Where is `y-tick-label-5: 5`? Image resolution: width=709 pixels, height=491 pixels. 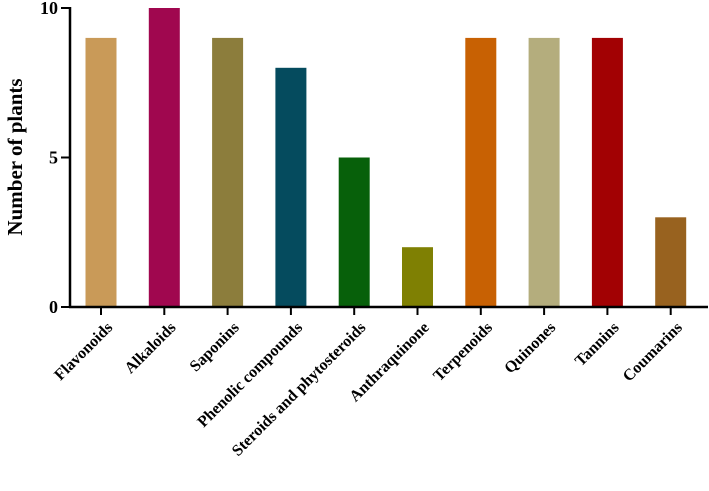
y-tick-label-5: 5 is located at coordinates (53, 158).